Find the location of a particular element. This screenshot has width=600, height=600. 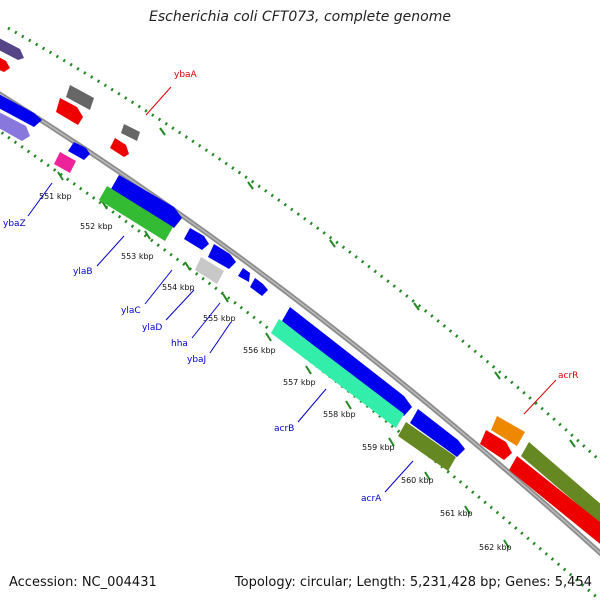

accession-text: Accession: NC_004431 is located at coordinates (83, 582).